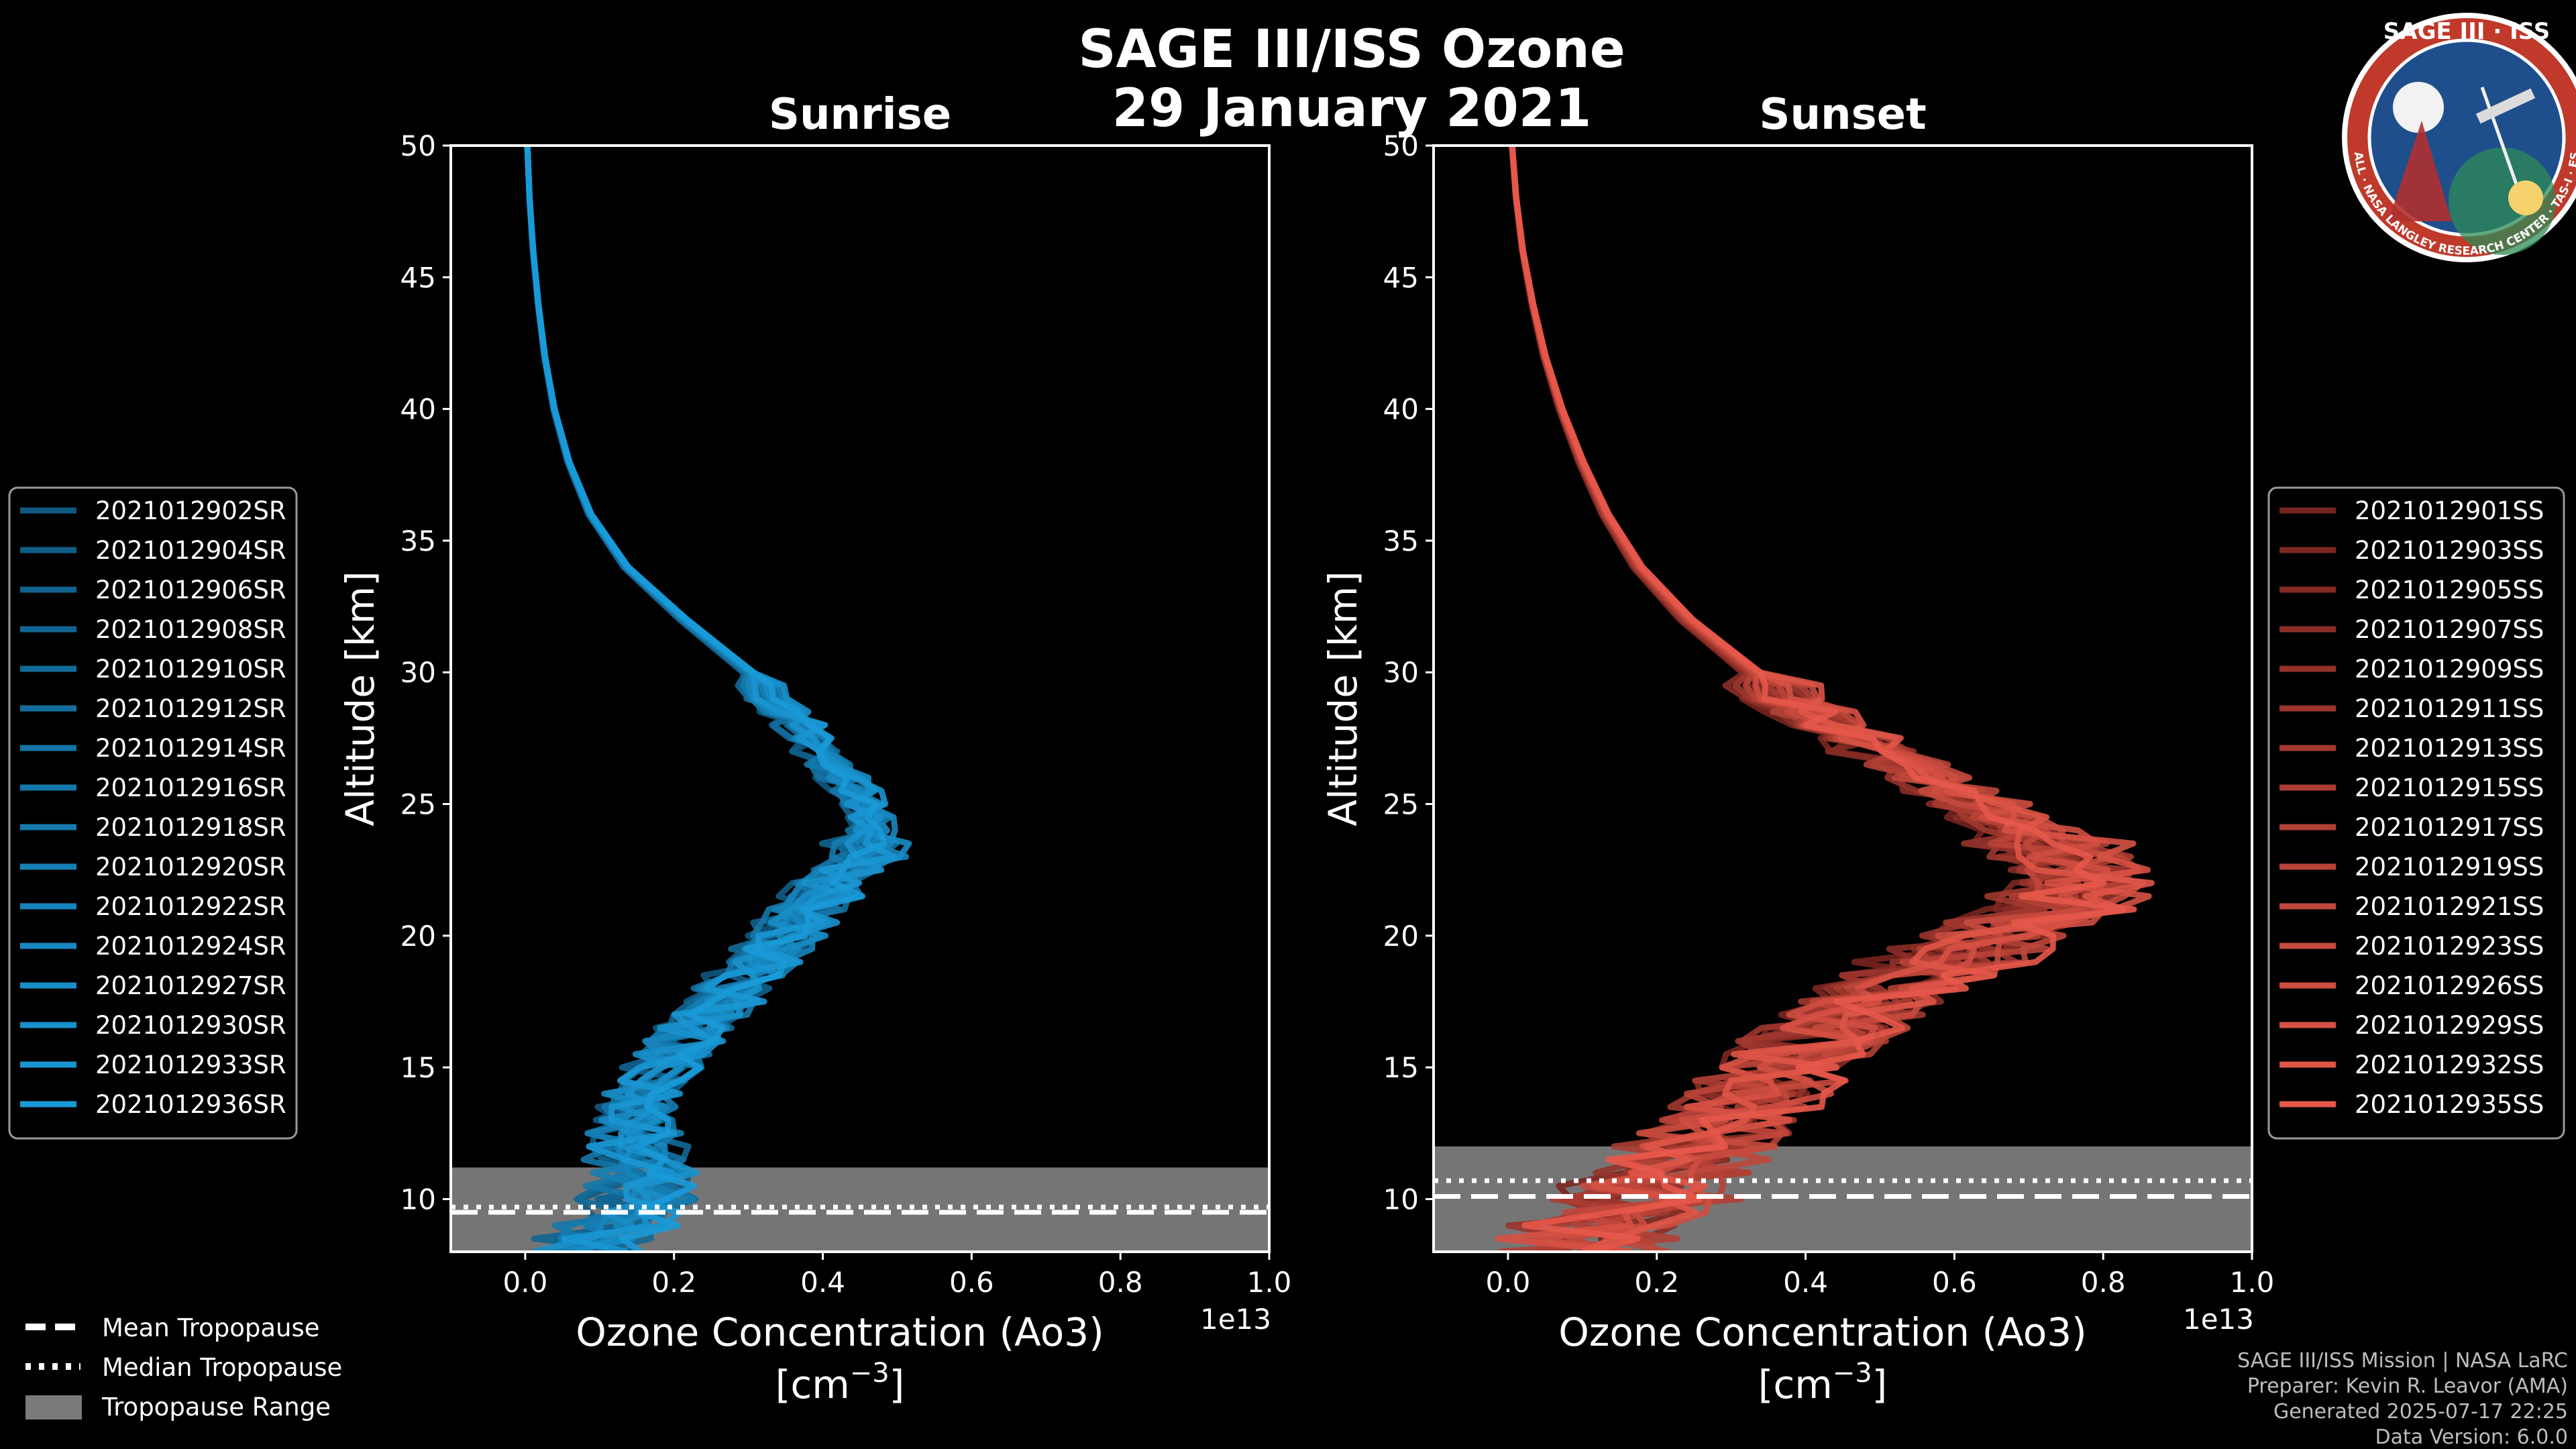 Image resolution: width=2576 pixels, height=1449 pixels. What do you see at coordinates (53, 1407) in the screenshot?
I see `tropopause-range-swatch` at bounding box center [53, 1407].